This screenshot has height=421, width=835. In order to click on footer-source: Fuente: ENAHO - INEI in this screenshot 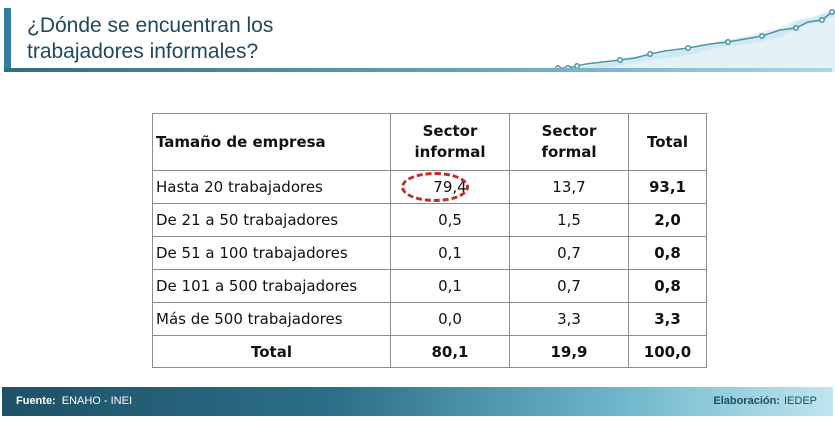, I will do `click(74, 401)`.